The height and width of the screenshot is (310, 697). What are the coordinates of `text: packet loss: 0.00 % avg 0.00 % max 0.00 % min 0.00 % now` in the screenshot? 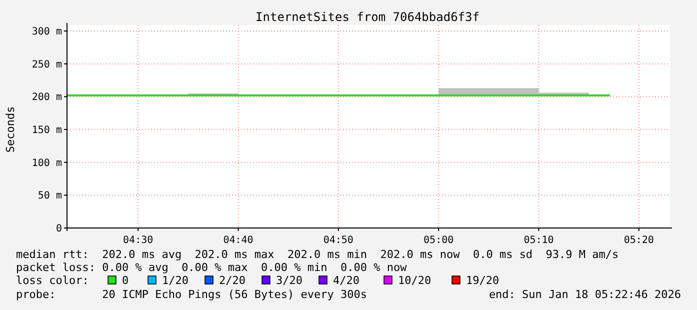 It's located at (212, 267).